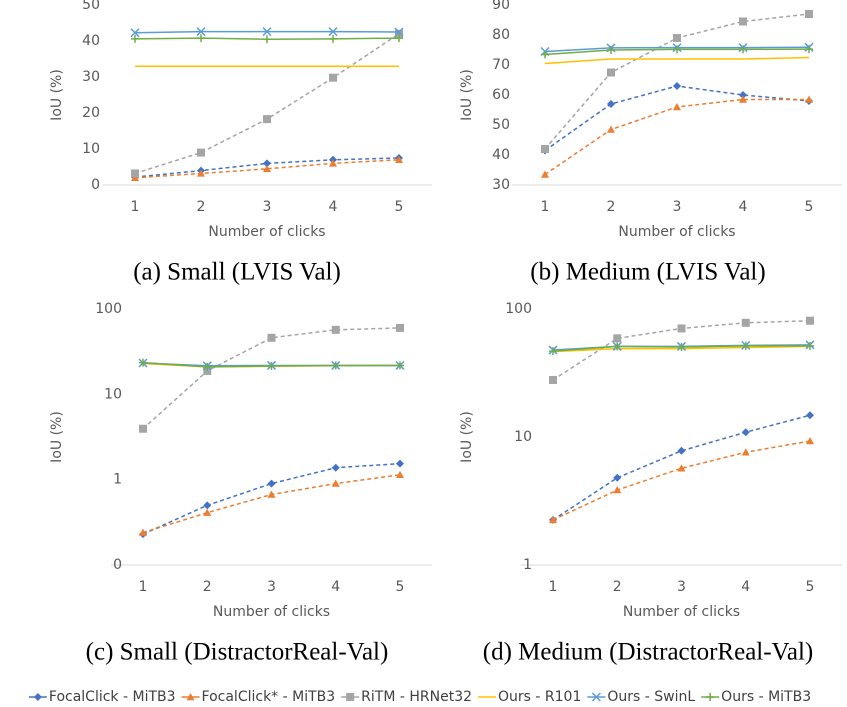 The width and height of the screenshot is (847, 707). What do you see at coordinates (501, 125) in the screenshot?
I see `y-tick-label: 50` at bounding box center [501, 125].